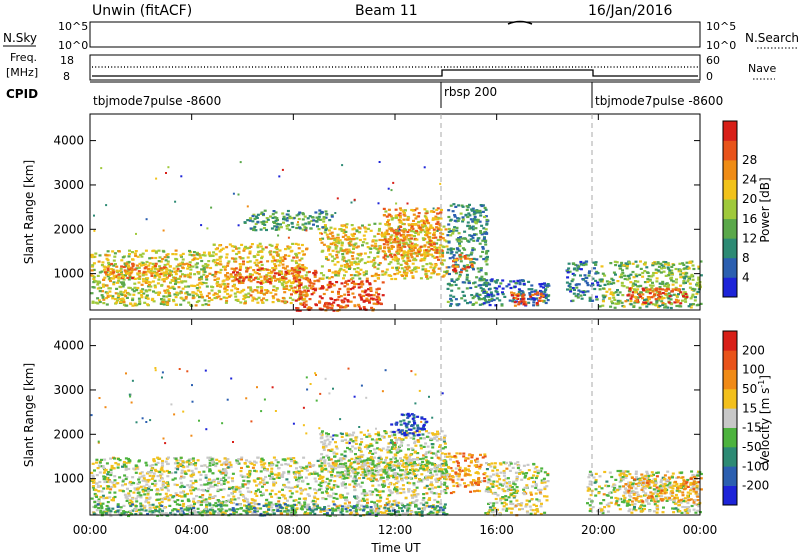 The image size is (800, 554). What do you see at coordinates (182, 470) in the screenshot?
I see `range-cell-0-1913` at bounding box center [182, 470].